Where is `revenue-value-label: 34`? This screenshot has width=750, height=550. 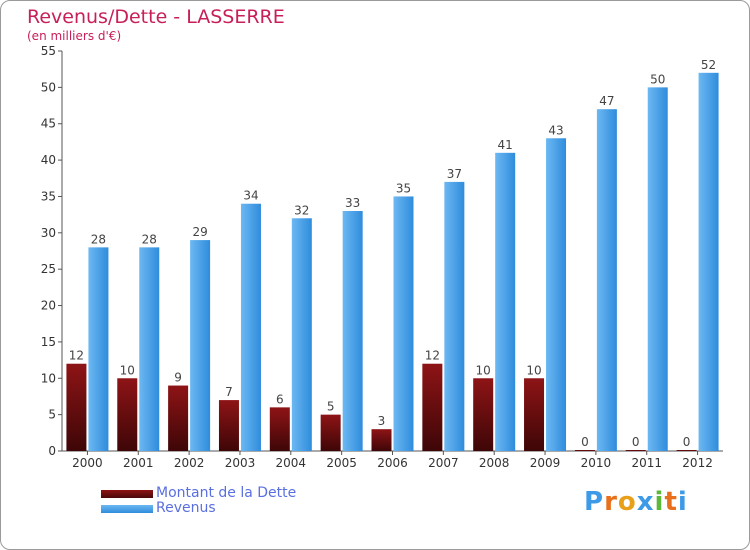
revenue-value-label: 34 is located at coordinates (250, 196).